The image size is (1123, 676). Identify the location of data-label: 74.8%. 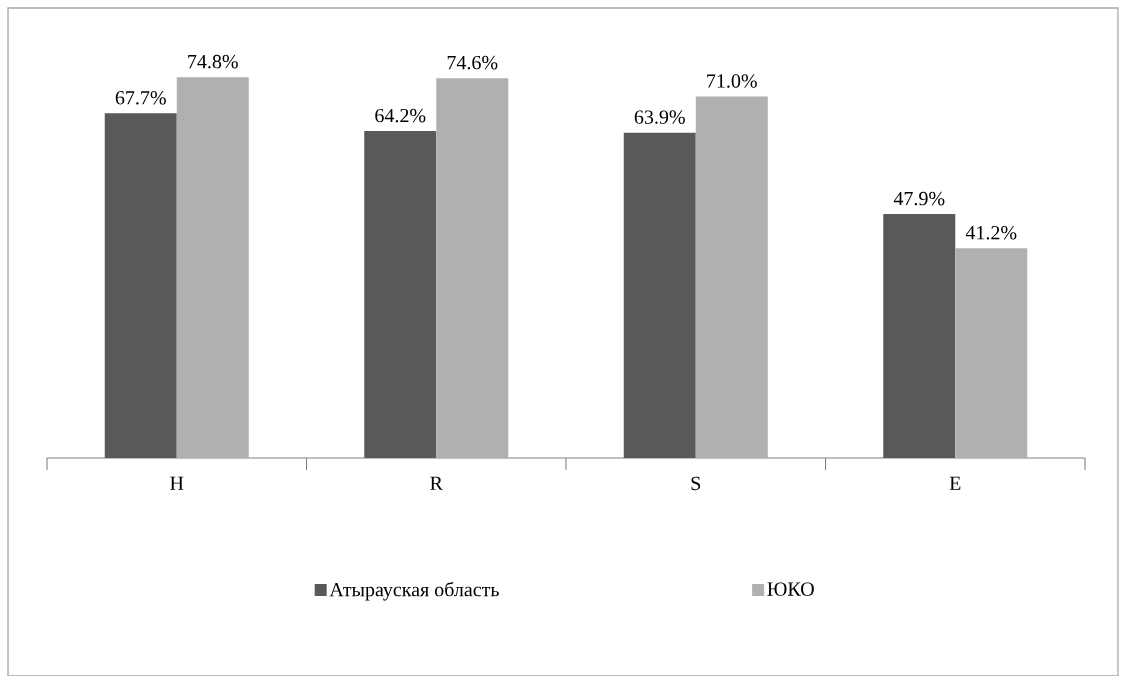
(213, 61).